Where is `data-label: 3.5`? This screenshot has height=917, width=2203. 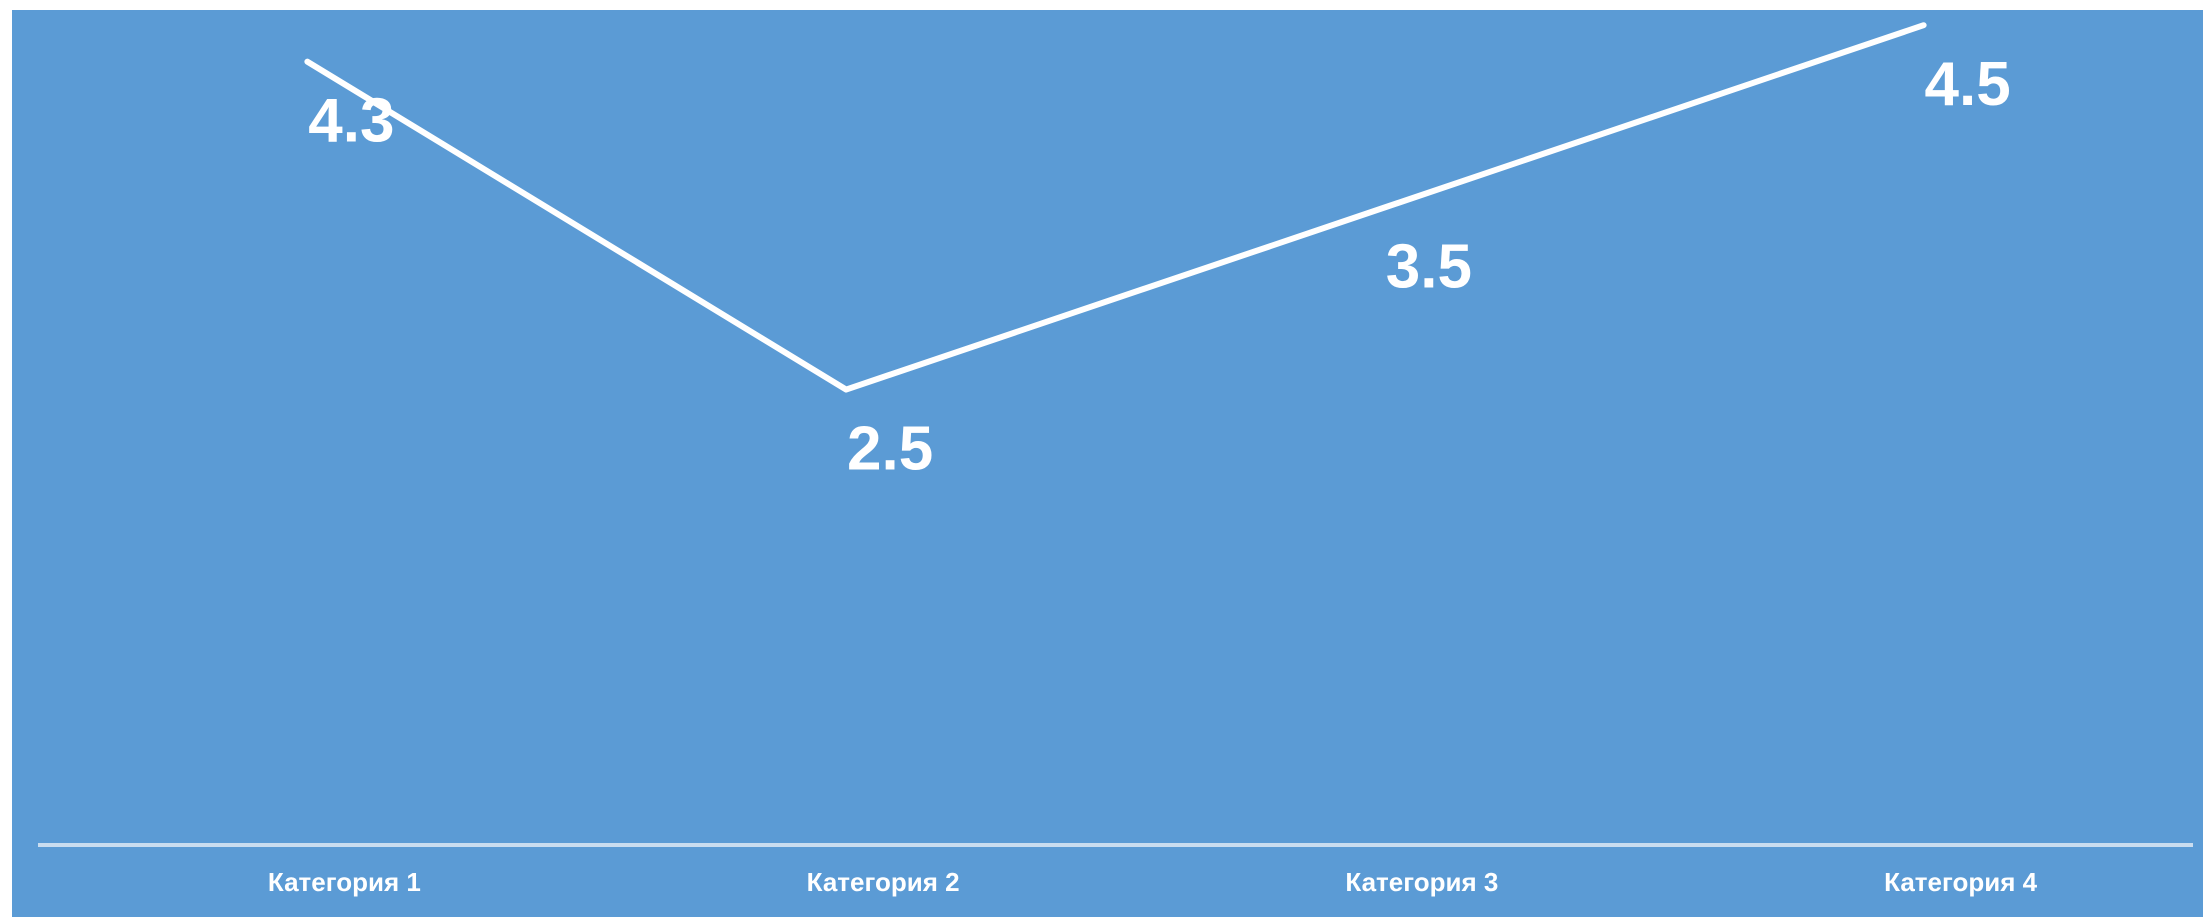
data-label: 3.5 is located at coordinates (1429, 266).